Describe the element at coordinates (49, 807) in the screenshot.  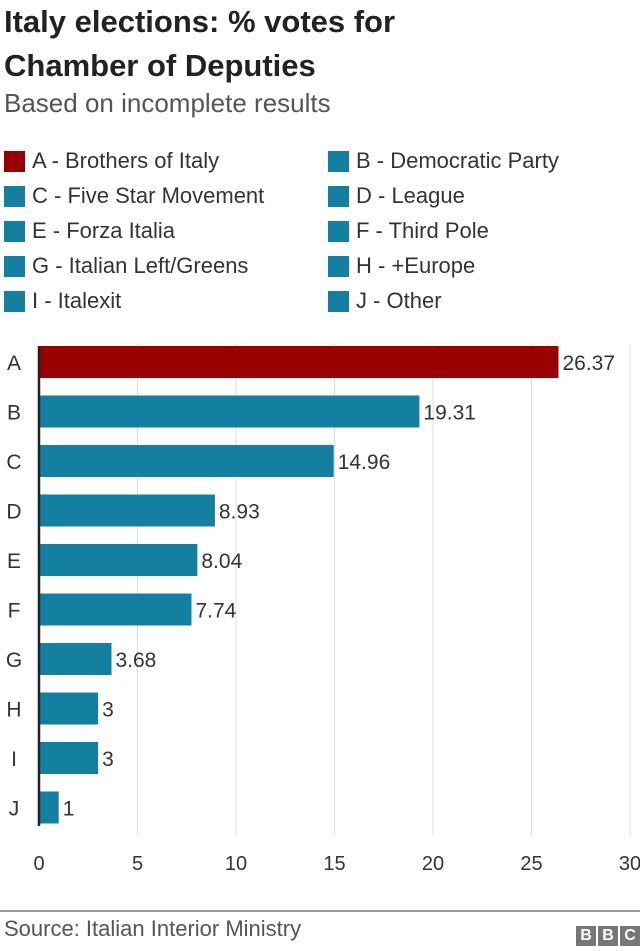
I see `bar-J` at that location.